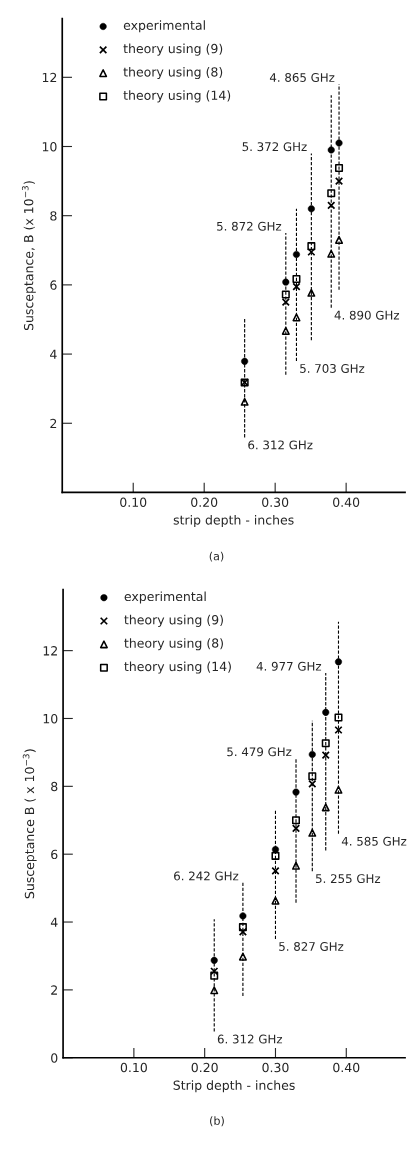 The image size is (415, 1156). I want to click on annotation: 5. 479 GHz, so click(259, 752).